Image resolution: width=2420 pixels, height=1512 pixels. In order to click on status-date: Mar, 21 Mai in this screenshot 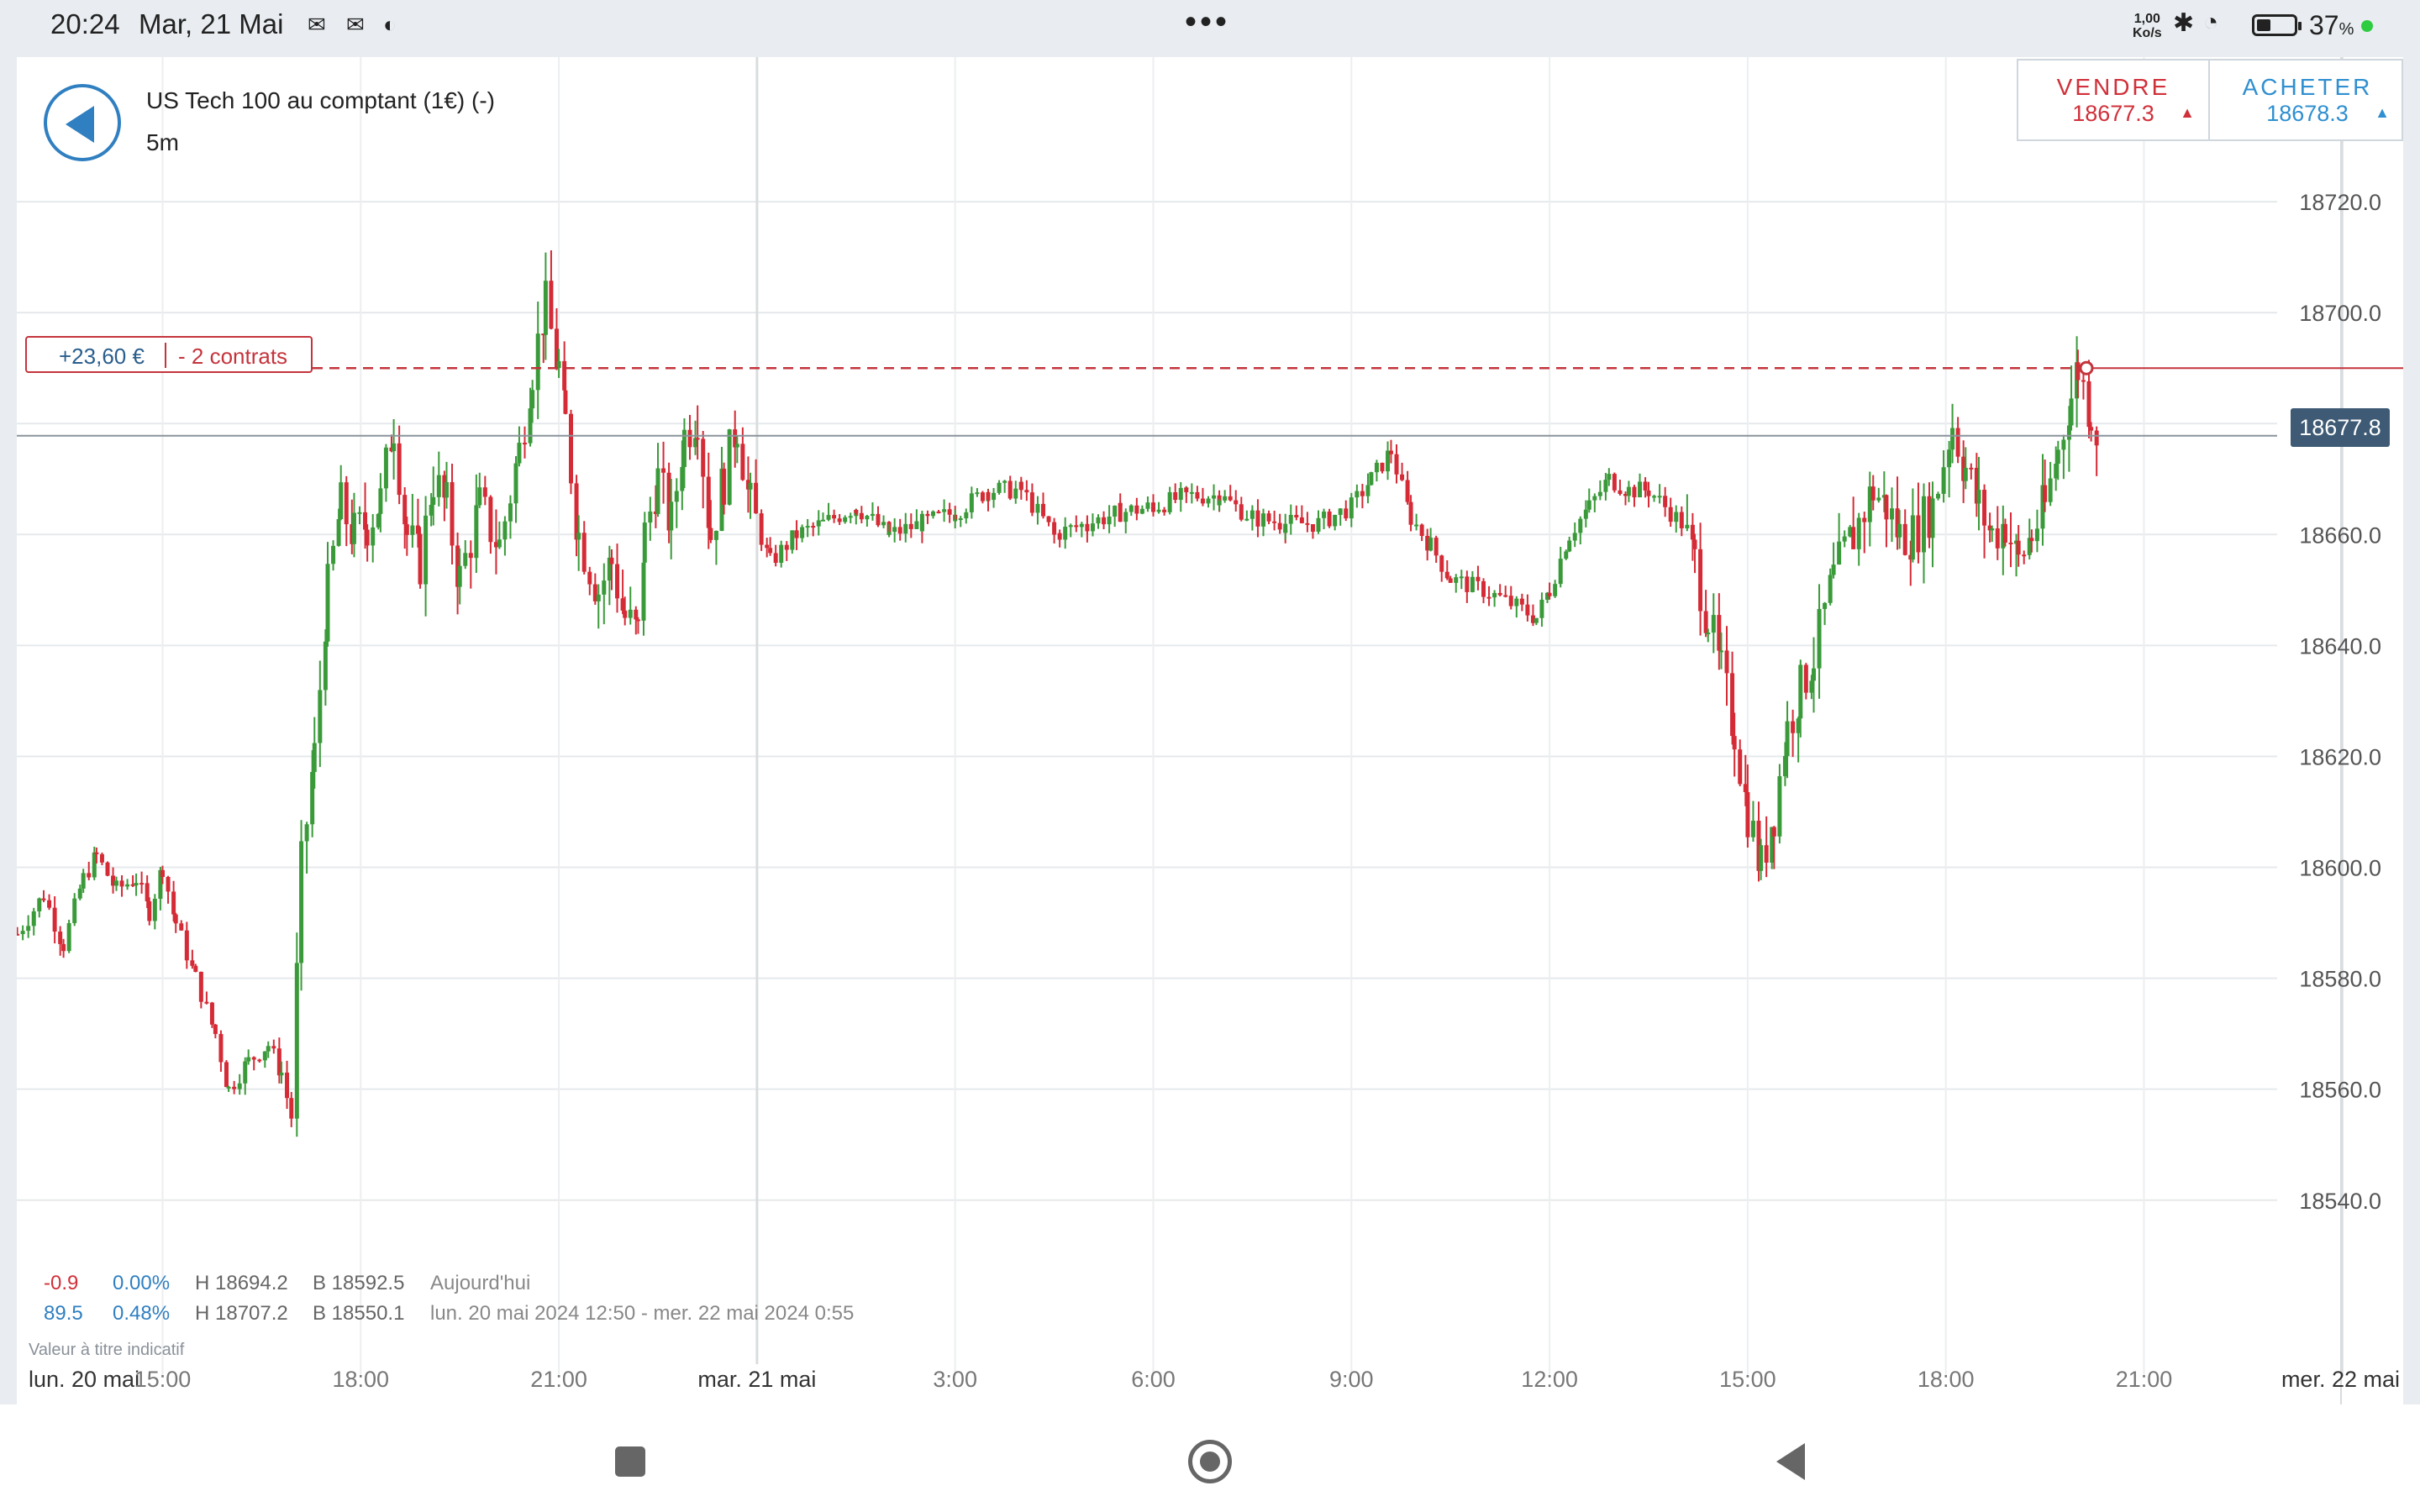, I will do `click(211, 23)`.